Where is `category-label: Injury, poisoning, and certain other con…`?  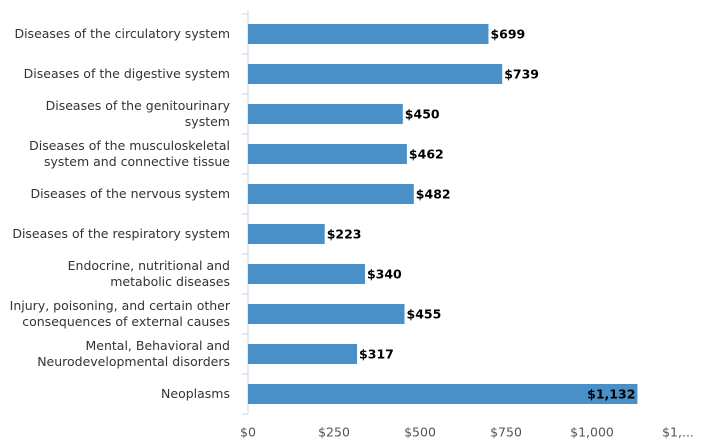 category-label: Injury, poisoning, and certain other con… is located at coordinates (119, 314).